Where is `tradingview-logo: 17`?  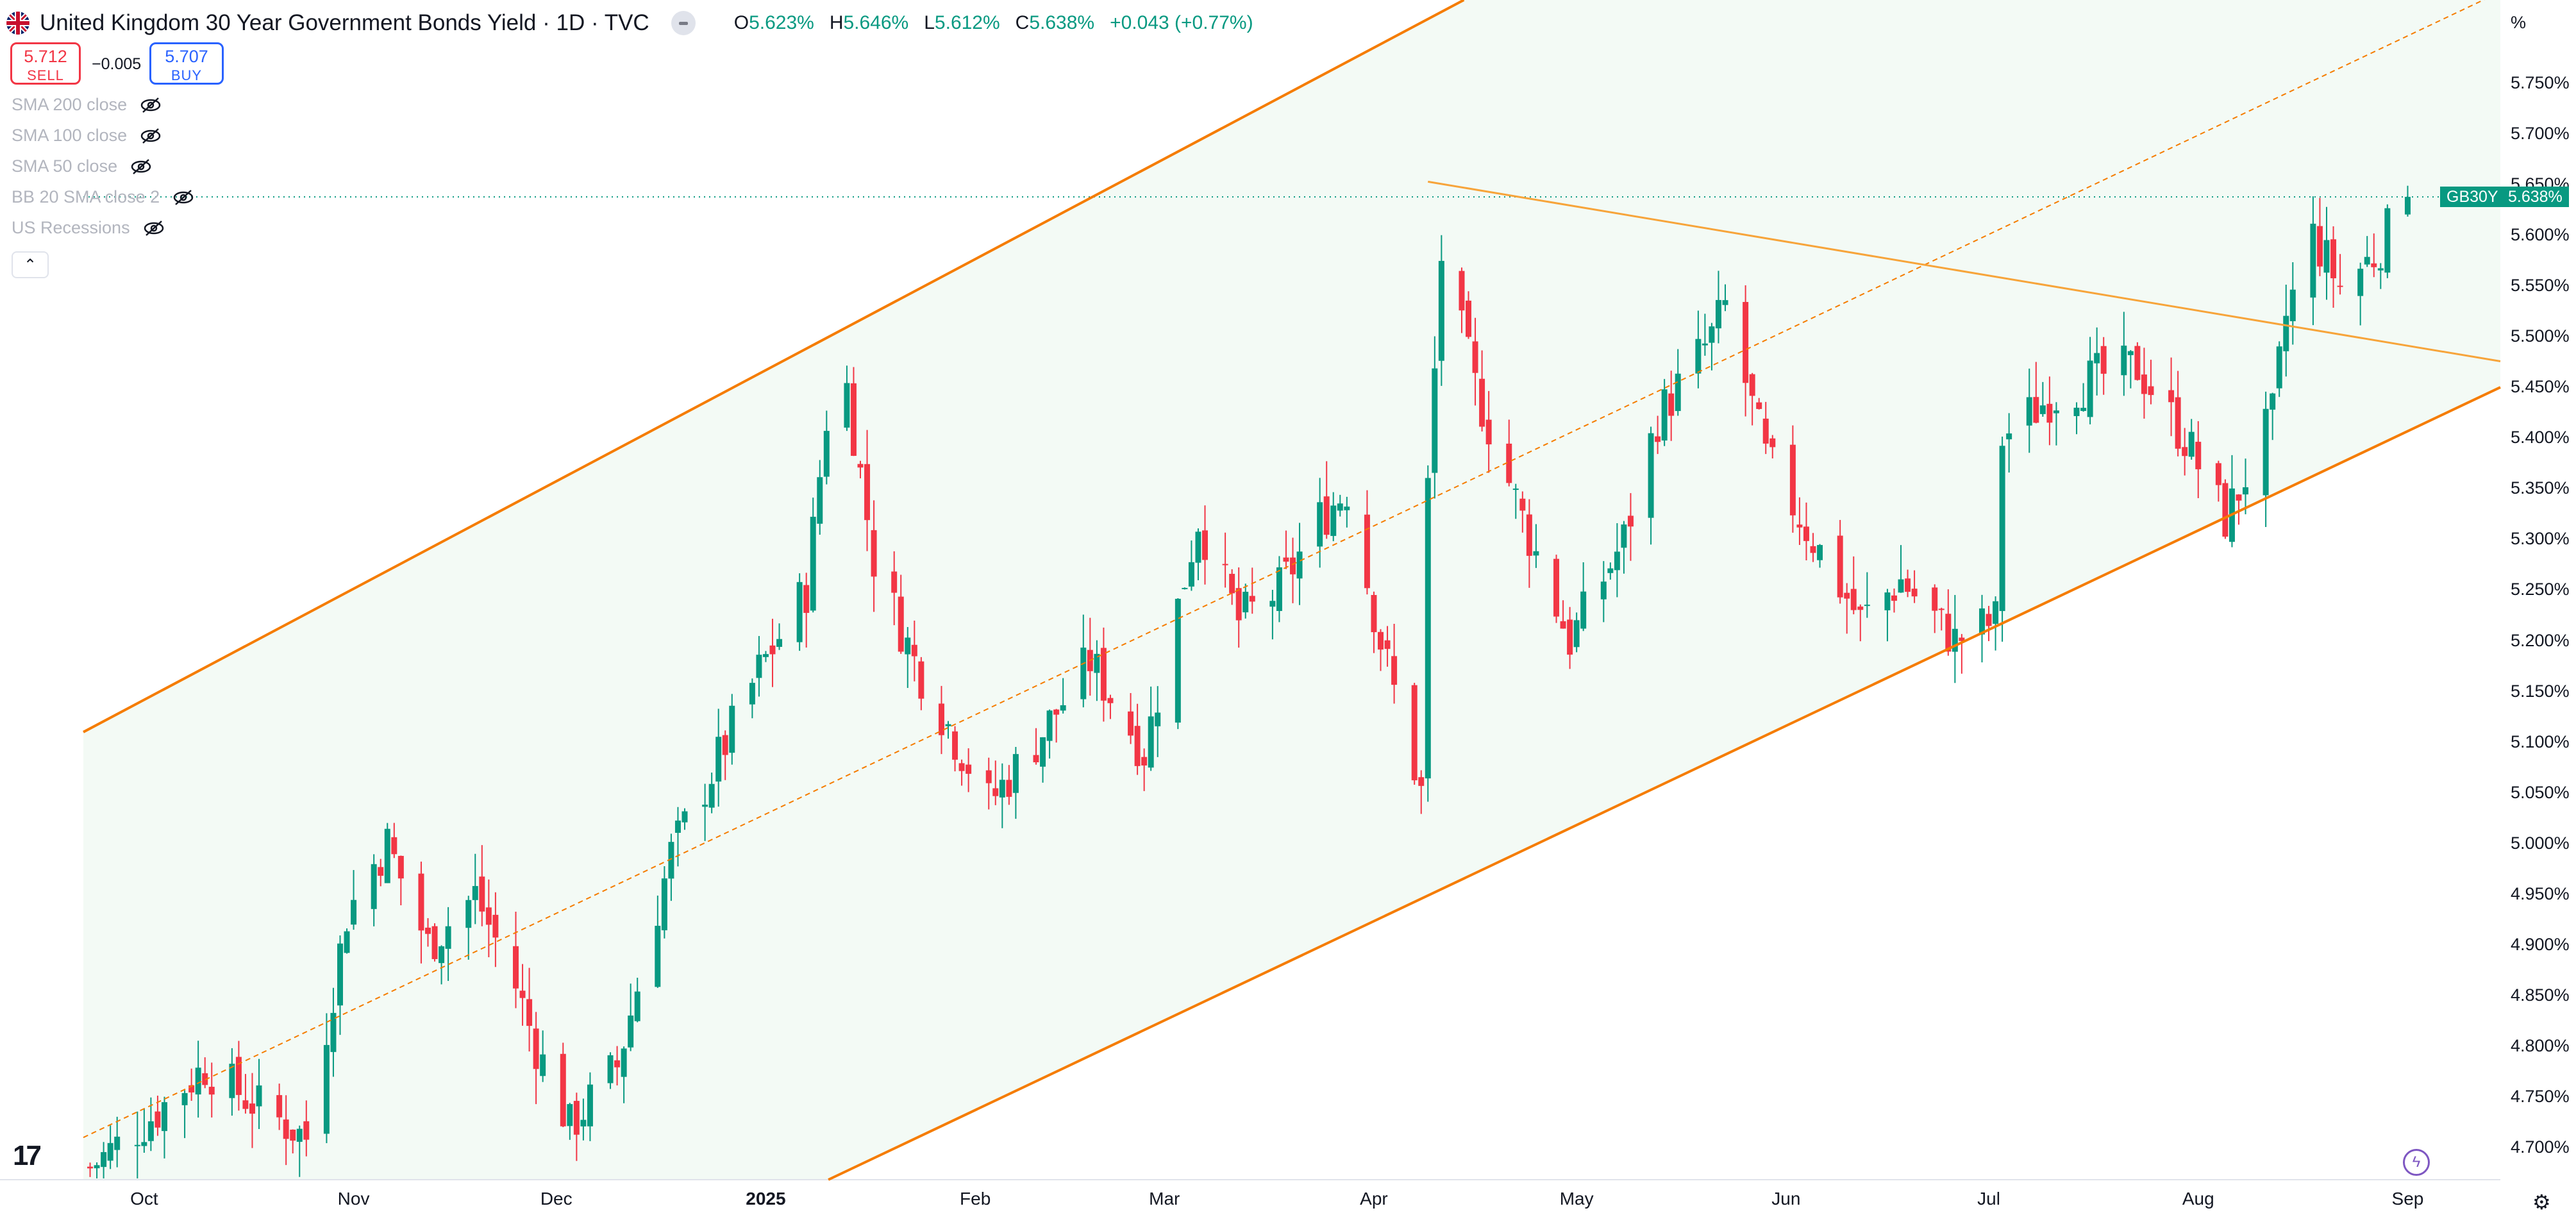
tradingview-logo: 17 is located at coordinates (27, 1156).